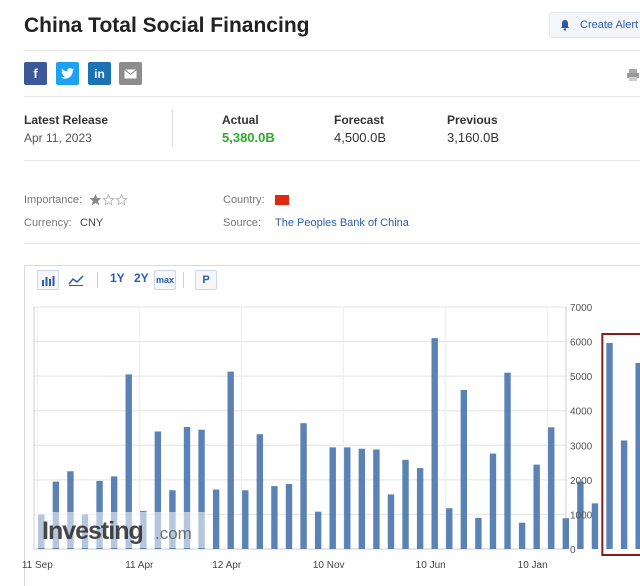  I want to click on star-filled-icon, so click(95, 200).